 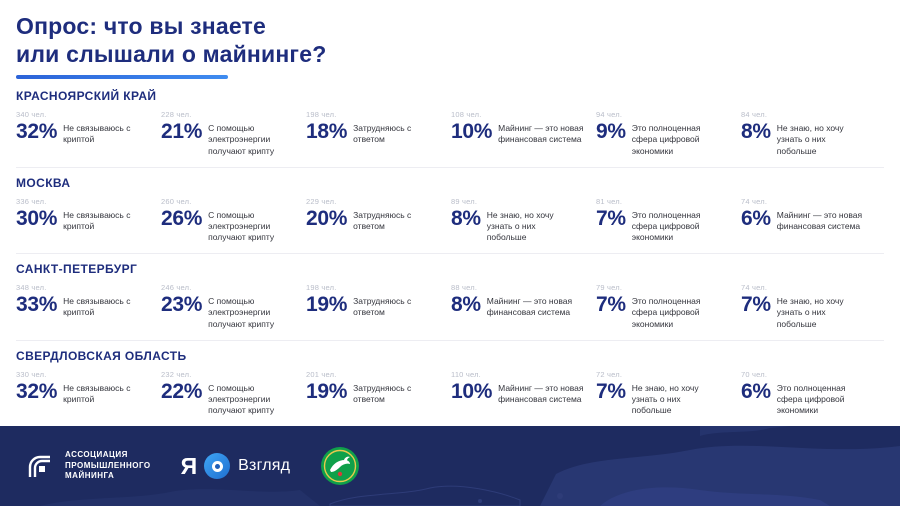 What do you see at coordinates (466, 115) in the screenshot?
I see `respondent-count: 108 чел.` at bounding box center [466, 115].